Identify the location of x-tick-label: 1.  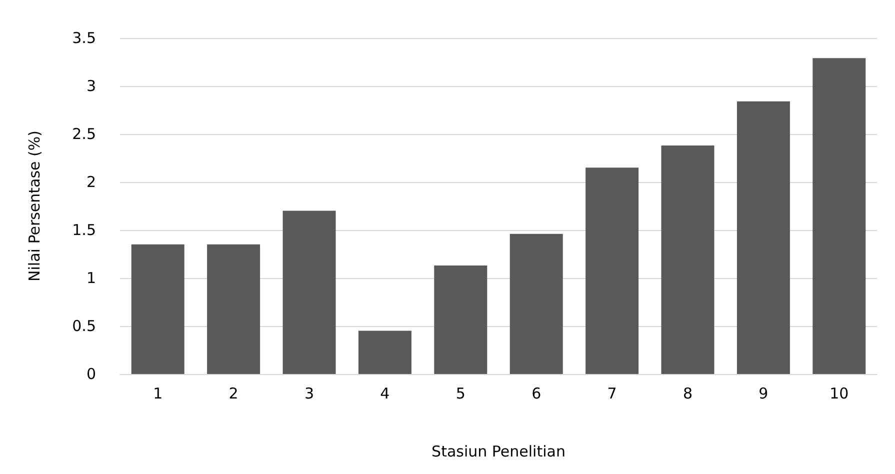
(158, 393).